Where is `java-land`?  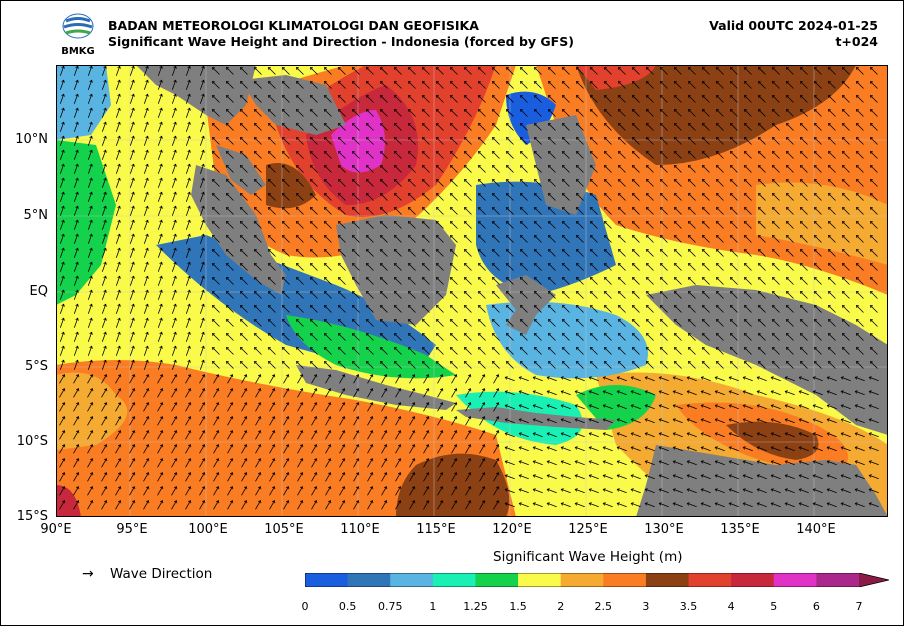
java-land is located at coordinates (376, 387).